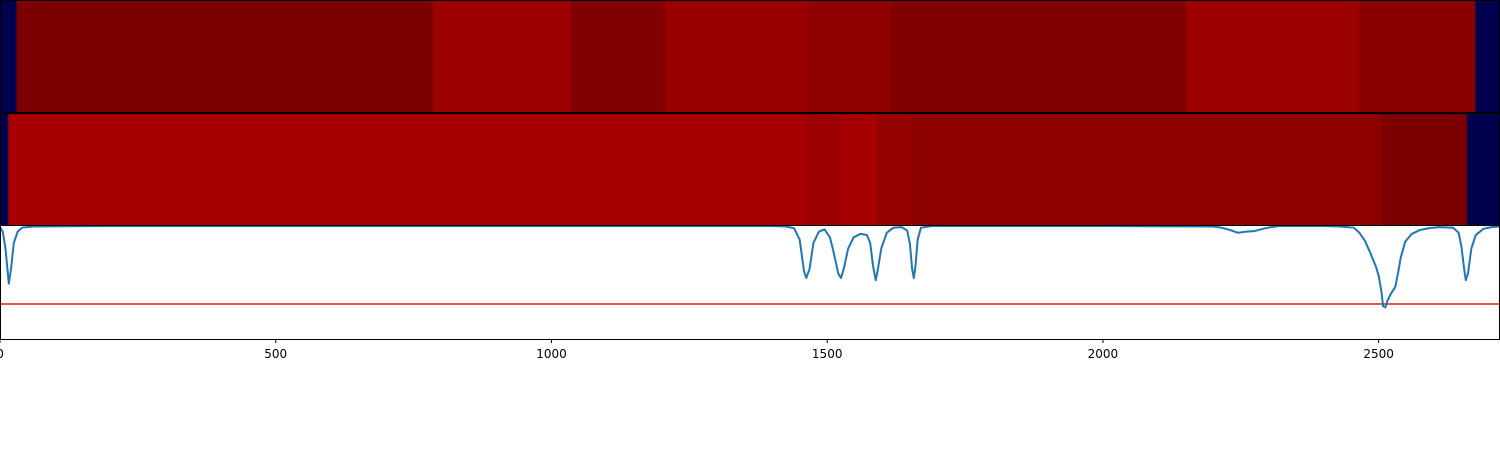 Image resolution: width=1500 pixels, height=450 pixels. What do you see at coordinates (827, 354) in the screenshot?
I see `x-tick-label-1500: 1500` at bounding box center [827, 354].